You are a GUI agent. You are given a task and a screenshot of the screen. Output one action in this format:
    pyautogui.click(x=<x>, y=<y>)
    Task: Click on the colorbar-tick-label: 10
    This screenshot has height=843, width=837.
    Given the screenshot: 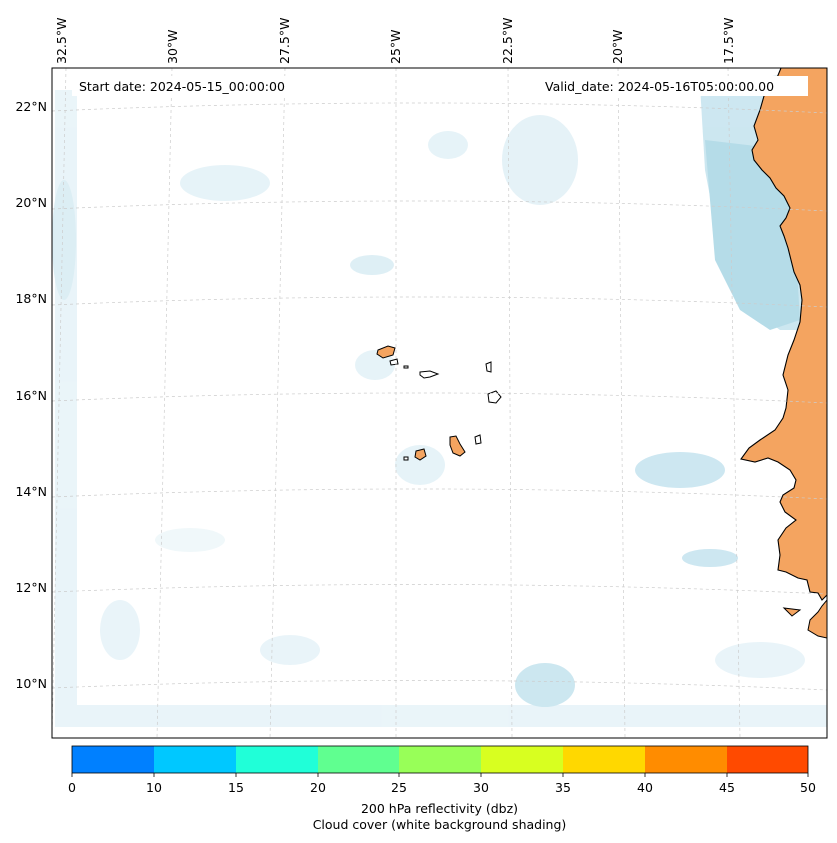 What is the action you would take?
    pyautogui.click(x=154, y=787)
    